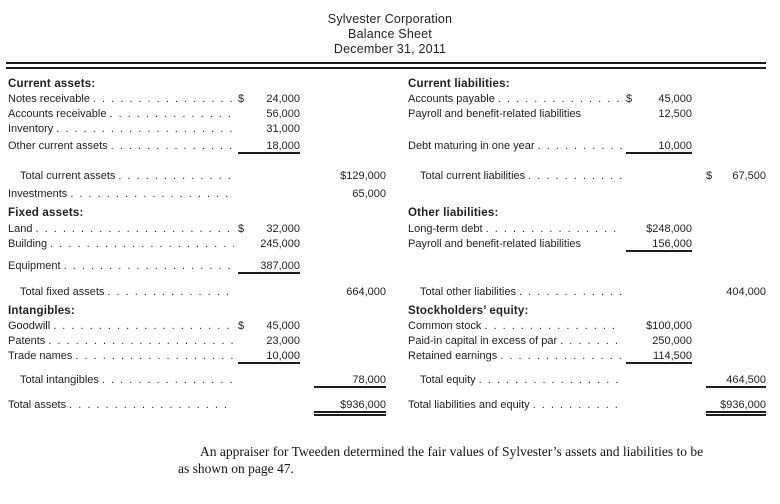 The image size is (780, 504). I want to click on statement-date: December 31, 2011, so click(390, 49).